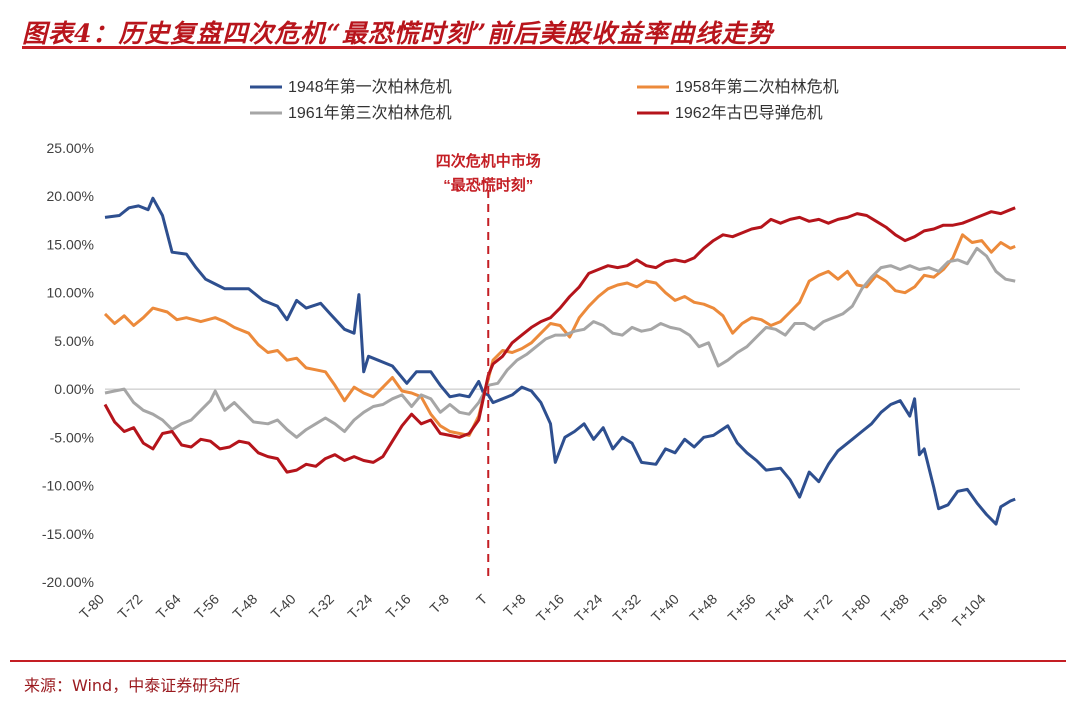  I want to click on y-tick-label: 5.00%, so click(74, 341).